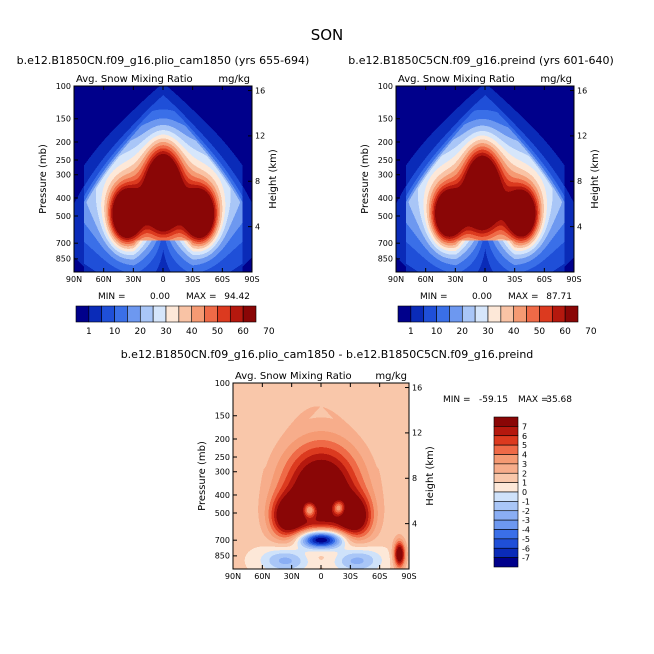  Describe the element at coordinates (493, 400) in the screenshot. I see `stat-min-value: -59.15` at that location.